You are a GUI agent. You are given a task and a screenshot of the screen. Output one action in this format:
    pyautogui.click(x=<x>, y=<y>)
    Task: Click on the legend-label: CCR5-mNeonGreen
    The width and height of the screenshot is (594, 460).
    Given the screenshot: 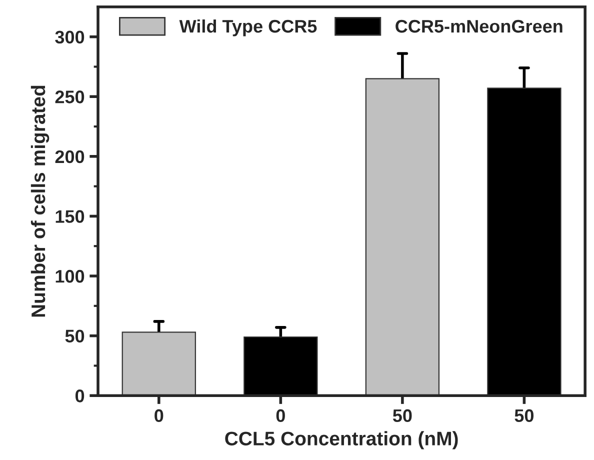 What is the action you would take?
    pyautogui.click(x=479, y=26)
    